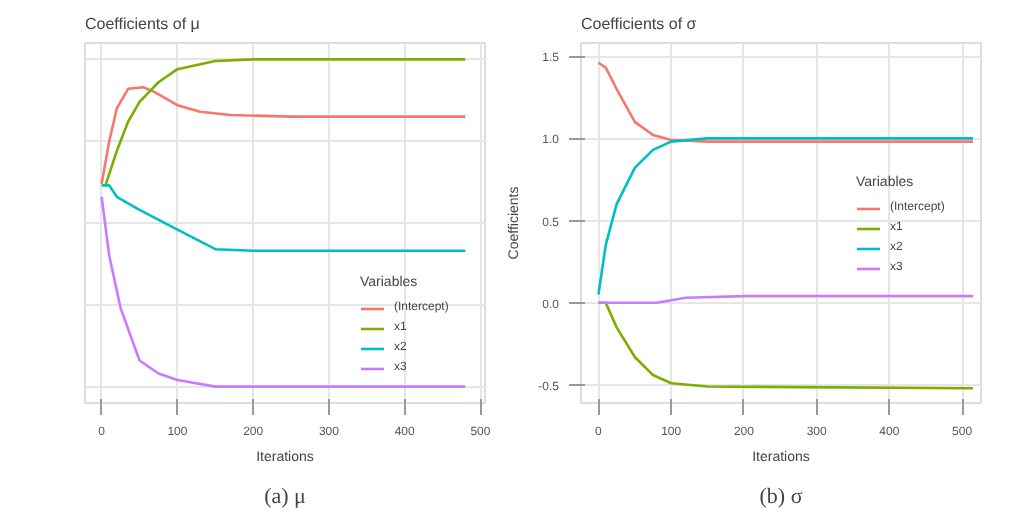 The height and width of the screenshot is (528, 1036). Describe the element at coordinates (639, 24) in the screenshot. I see `chart-title: Coefficients of σ` at that location.